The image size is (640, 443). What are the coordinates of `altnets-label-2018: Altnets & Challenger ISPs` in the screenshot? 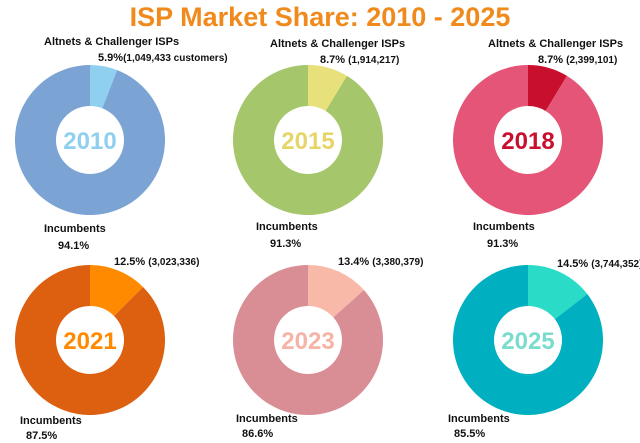 It's located at (556, 44).